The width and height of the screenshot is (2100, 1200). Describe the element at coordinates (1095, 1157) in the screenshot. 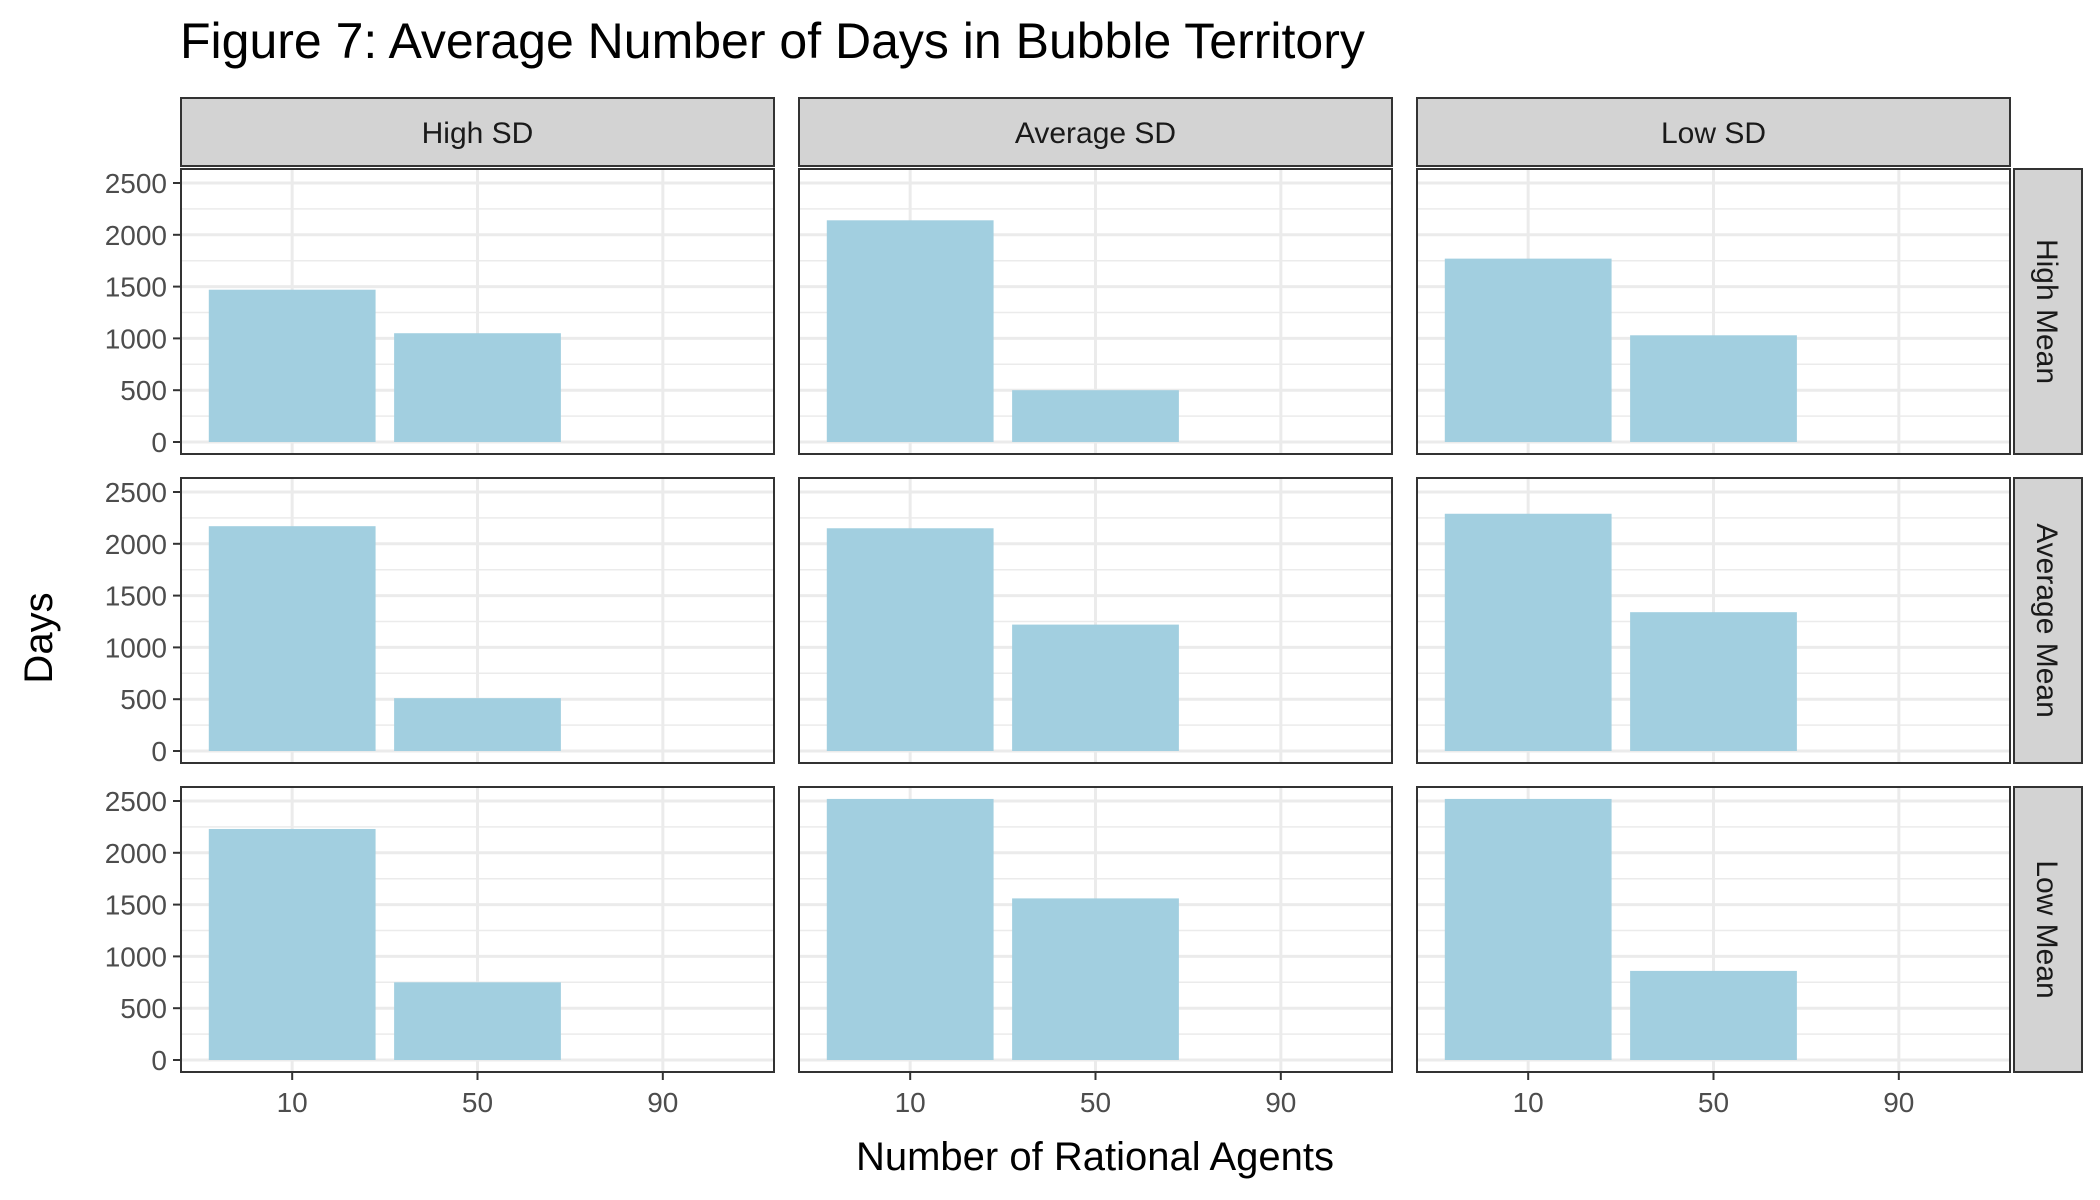

I see `x-axis-label: Number of Rational Agents` at that location.